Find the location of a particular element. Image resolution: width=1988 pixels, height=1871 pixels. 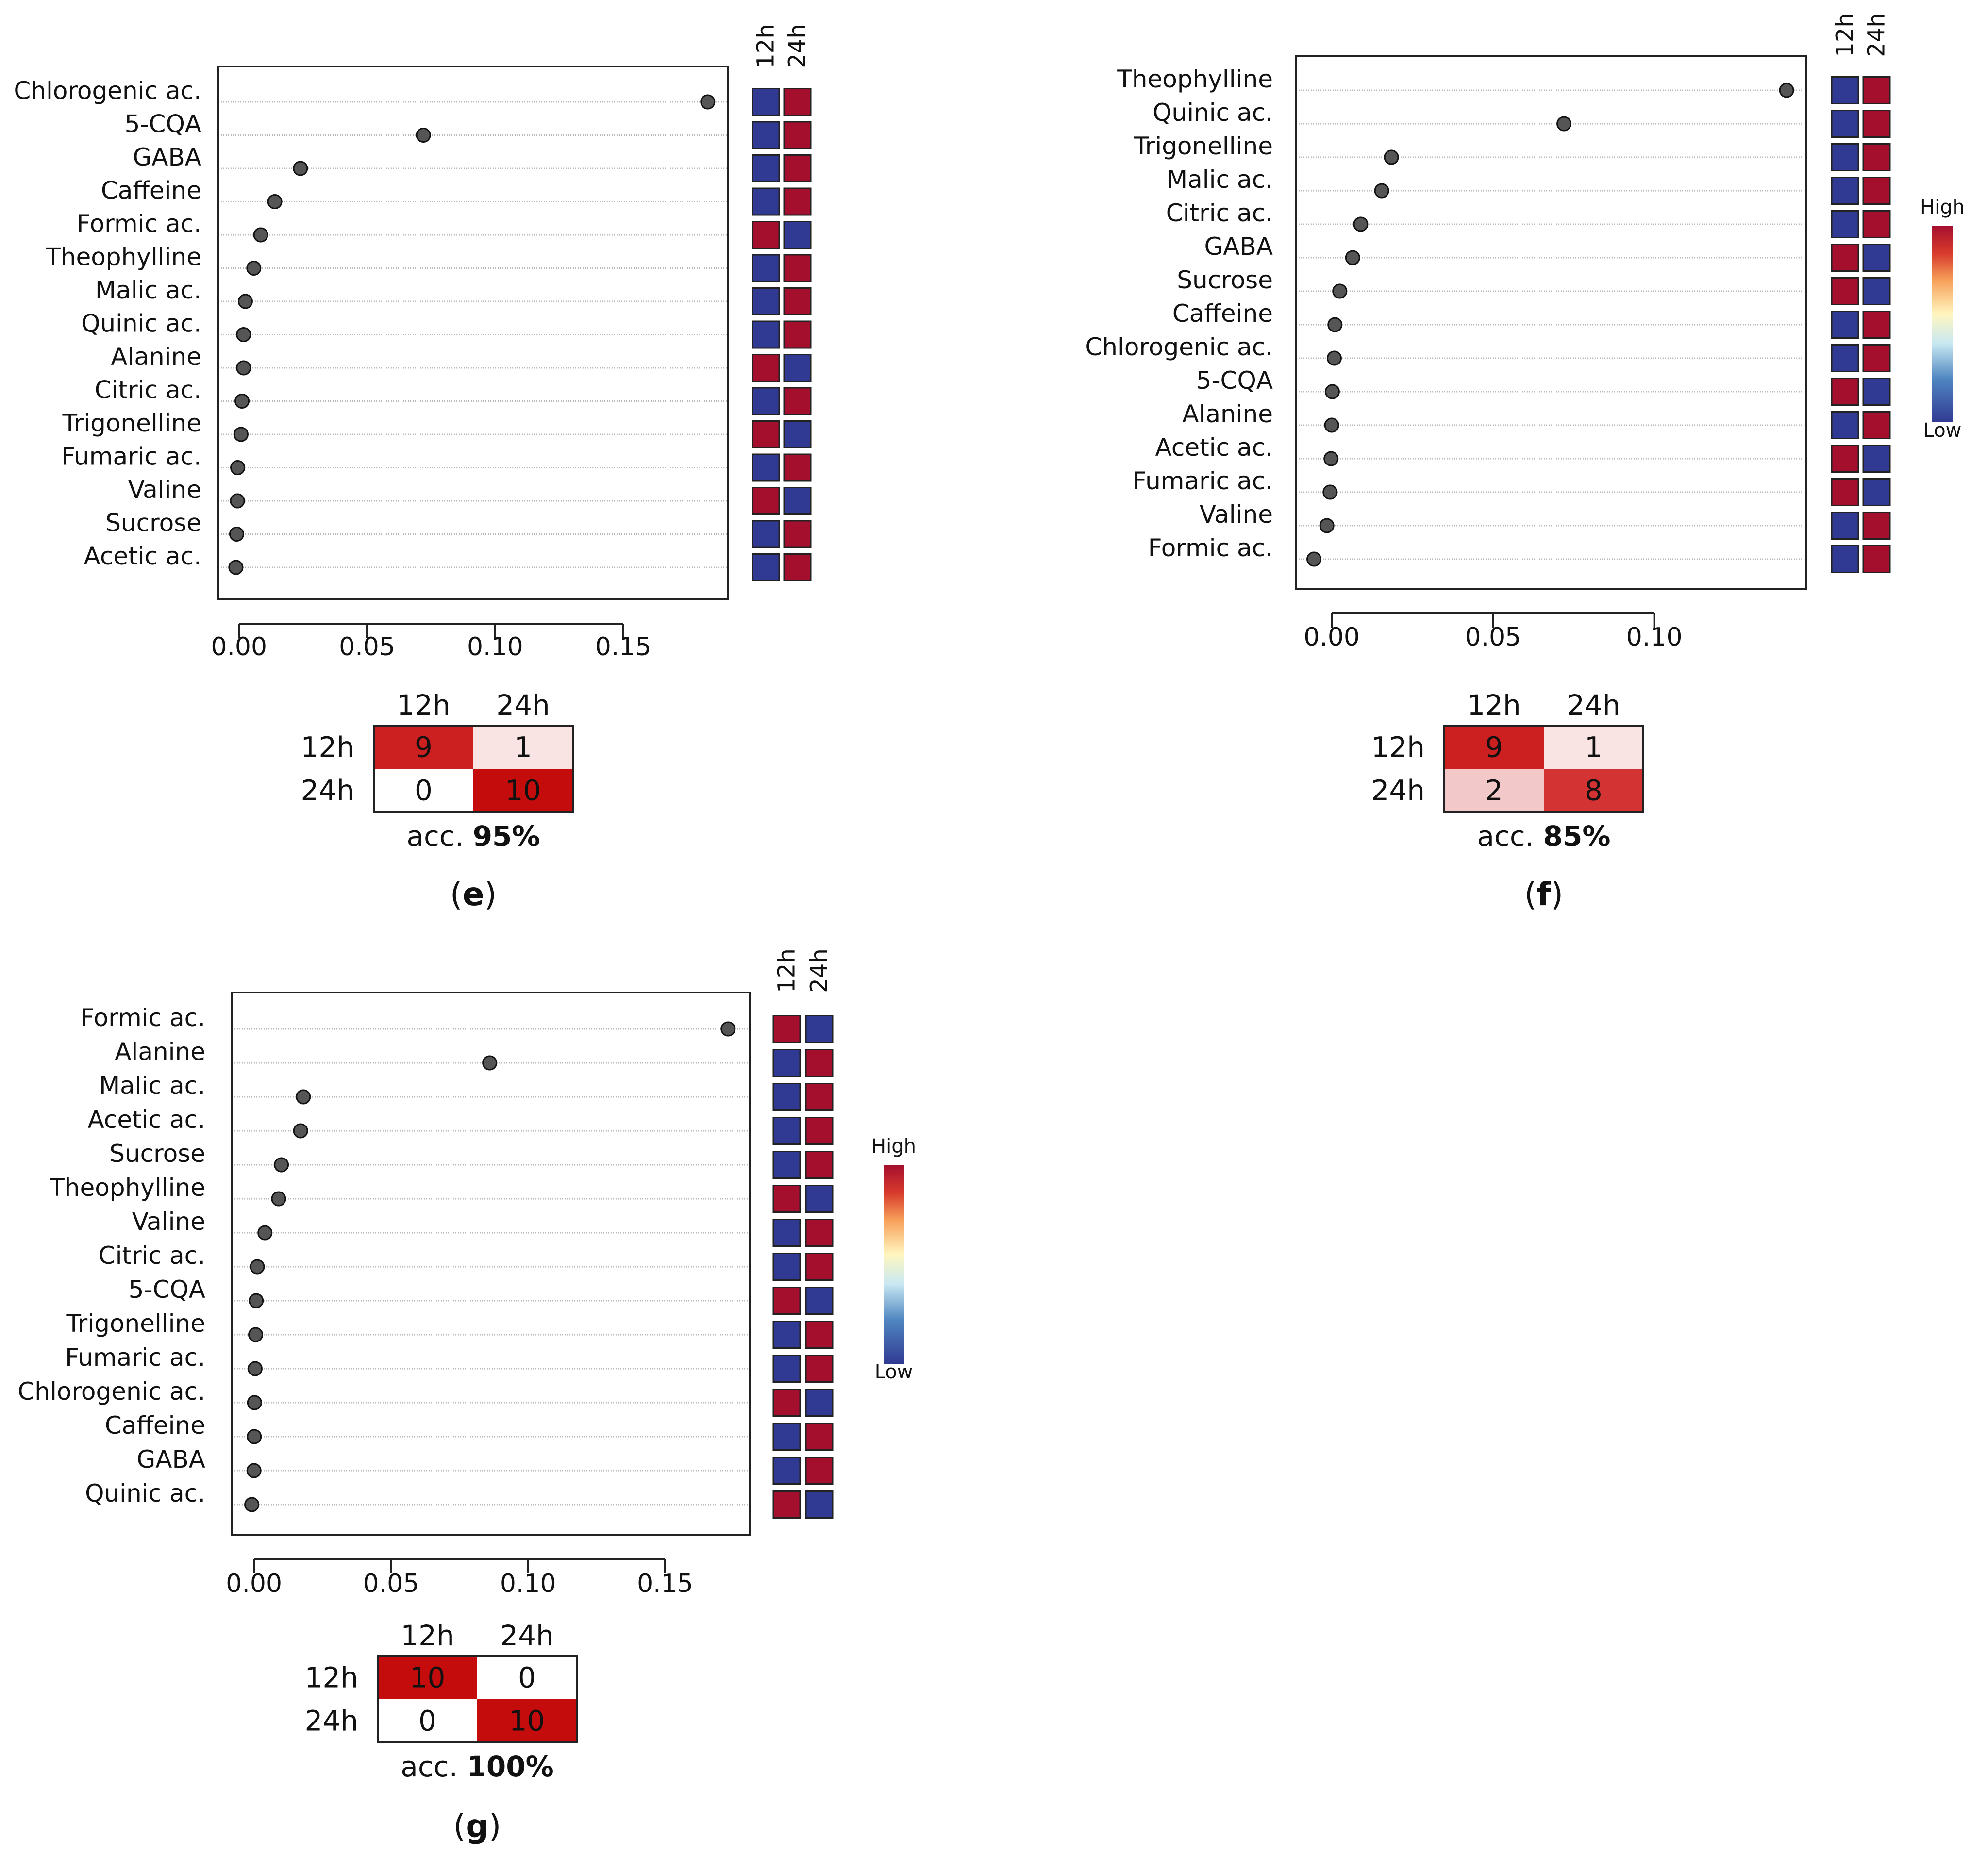

color-legend-bar is located at coordinates (1942, 324).